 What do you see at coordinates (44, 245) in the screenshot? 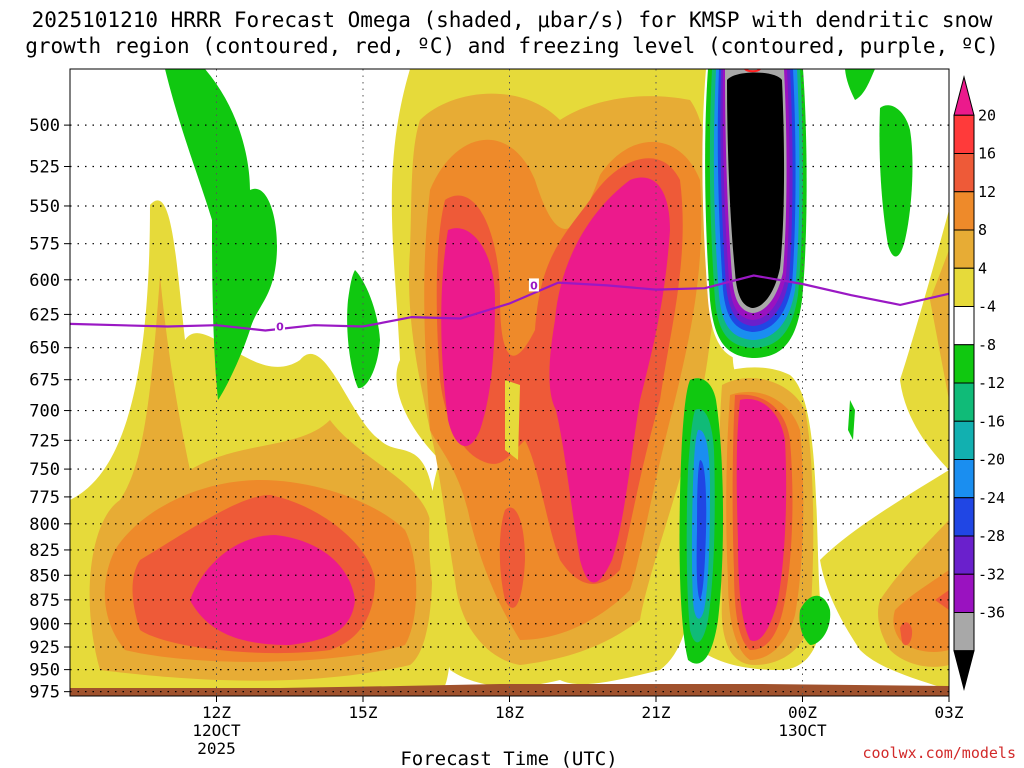
I see `y-tick-label: 575` at bounding box center [44, 245].